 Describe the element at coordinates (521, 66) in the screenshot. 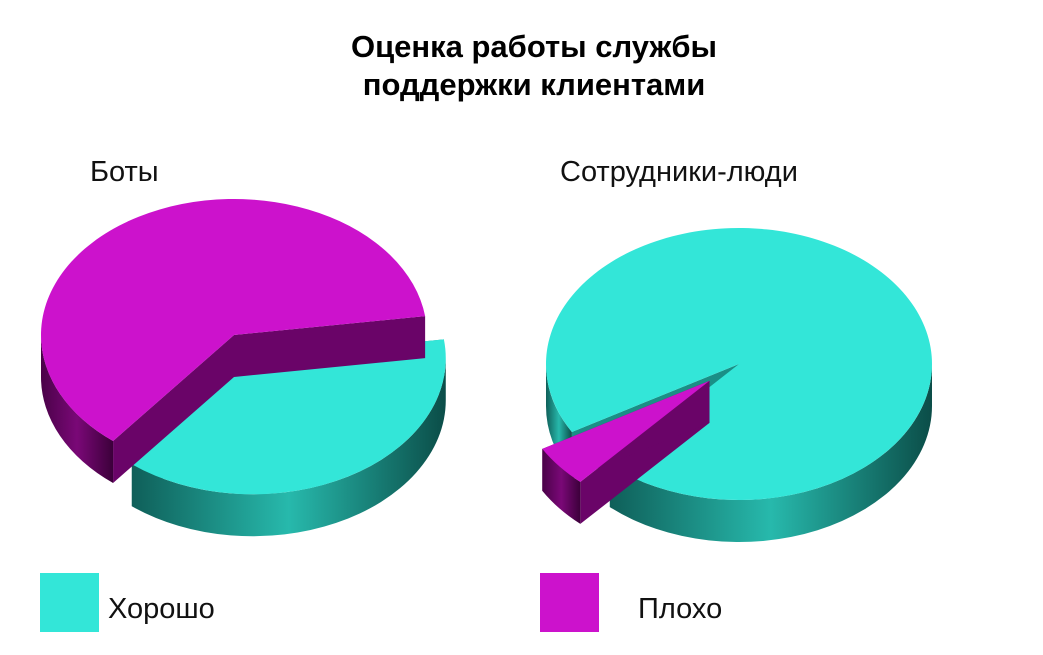

I see `chart-title: Оценка работы службы поддержки клиентами` at that location.